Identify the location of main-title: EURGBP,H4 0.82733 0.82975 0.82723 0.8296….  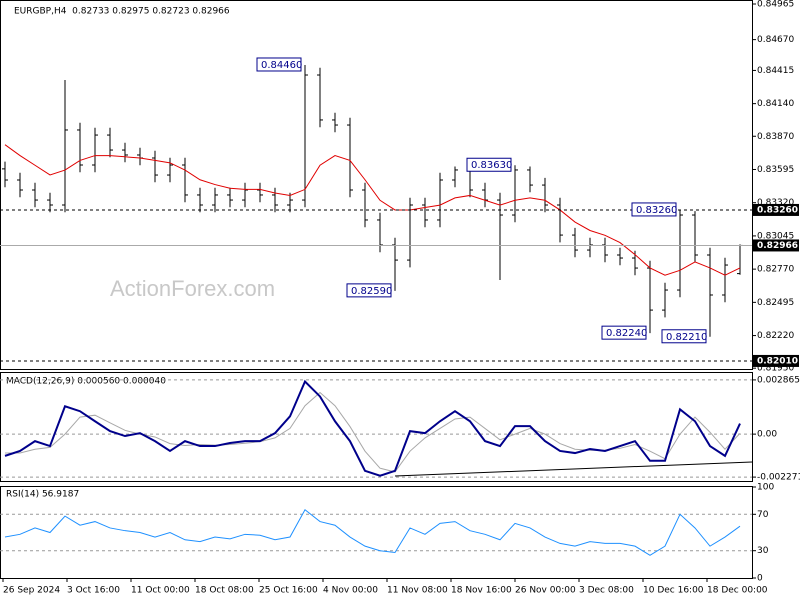
(122, 12).